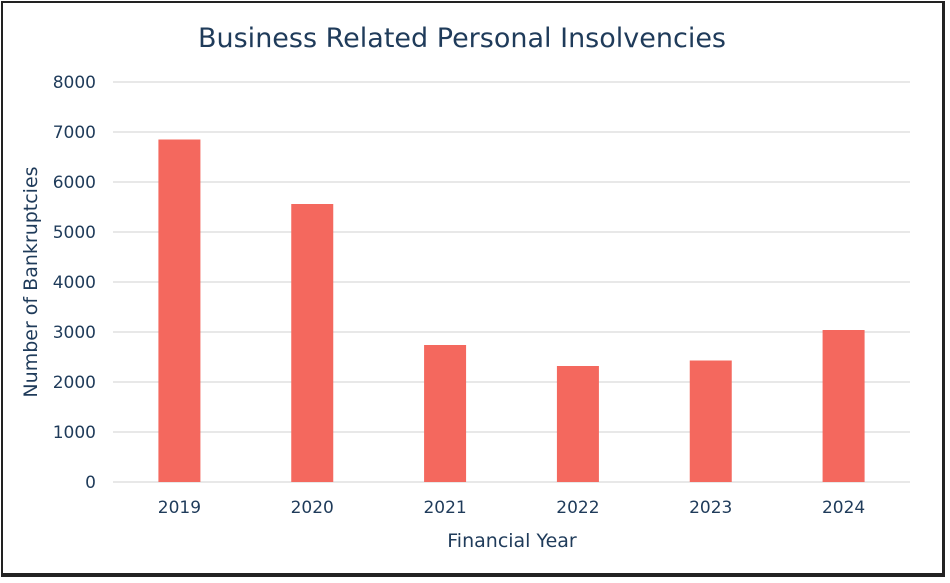  I want to click on x-tick-label: 2021, so click(444, 508).